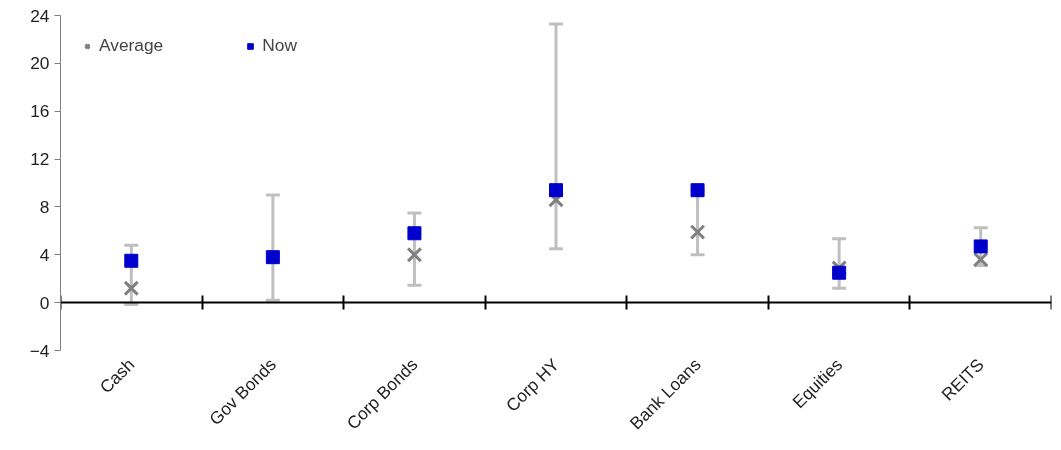  I want to click on legend-label: Average, so click(131, 45).